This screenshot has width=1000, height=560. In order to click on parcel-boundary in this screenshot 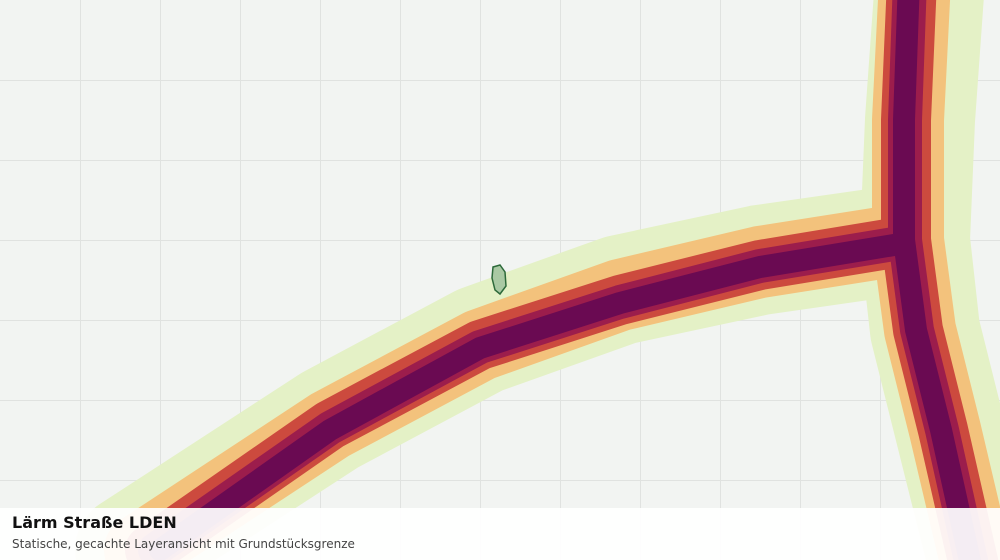, I will do `click(499, 280)`.